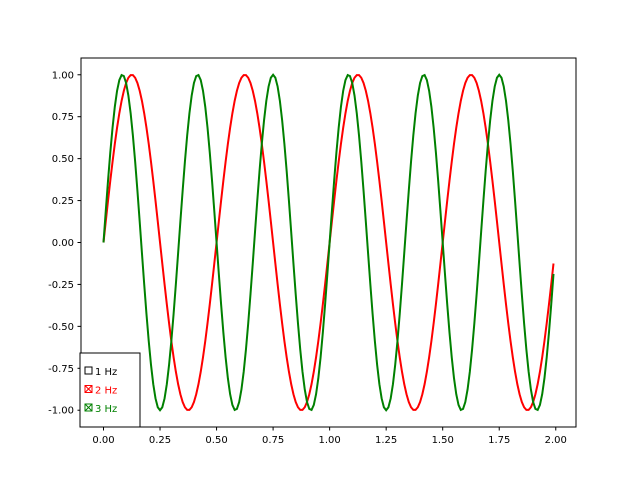 The height and width of the screenshot is (480, 640). I want to click on y-tick-label: -0.75, so click(61, 369).